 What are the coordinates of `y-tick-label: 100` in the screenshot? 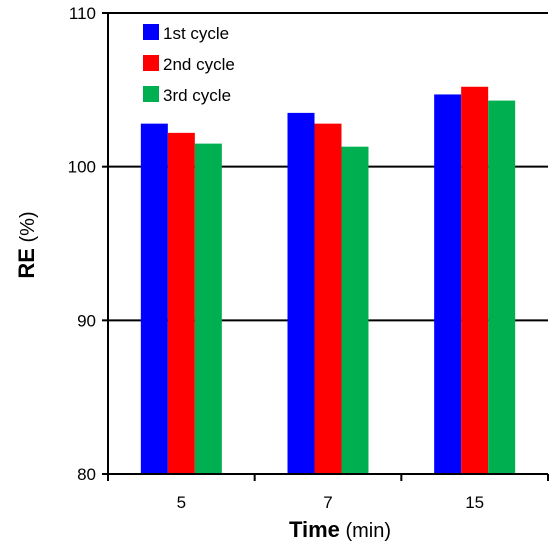 It's located at (82, 167).